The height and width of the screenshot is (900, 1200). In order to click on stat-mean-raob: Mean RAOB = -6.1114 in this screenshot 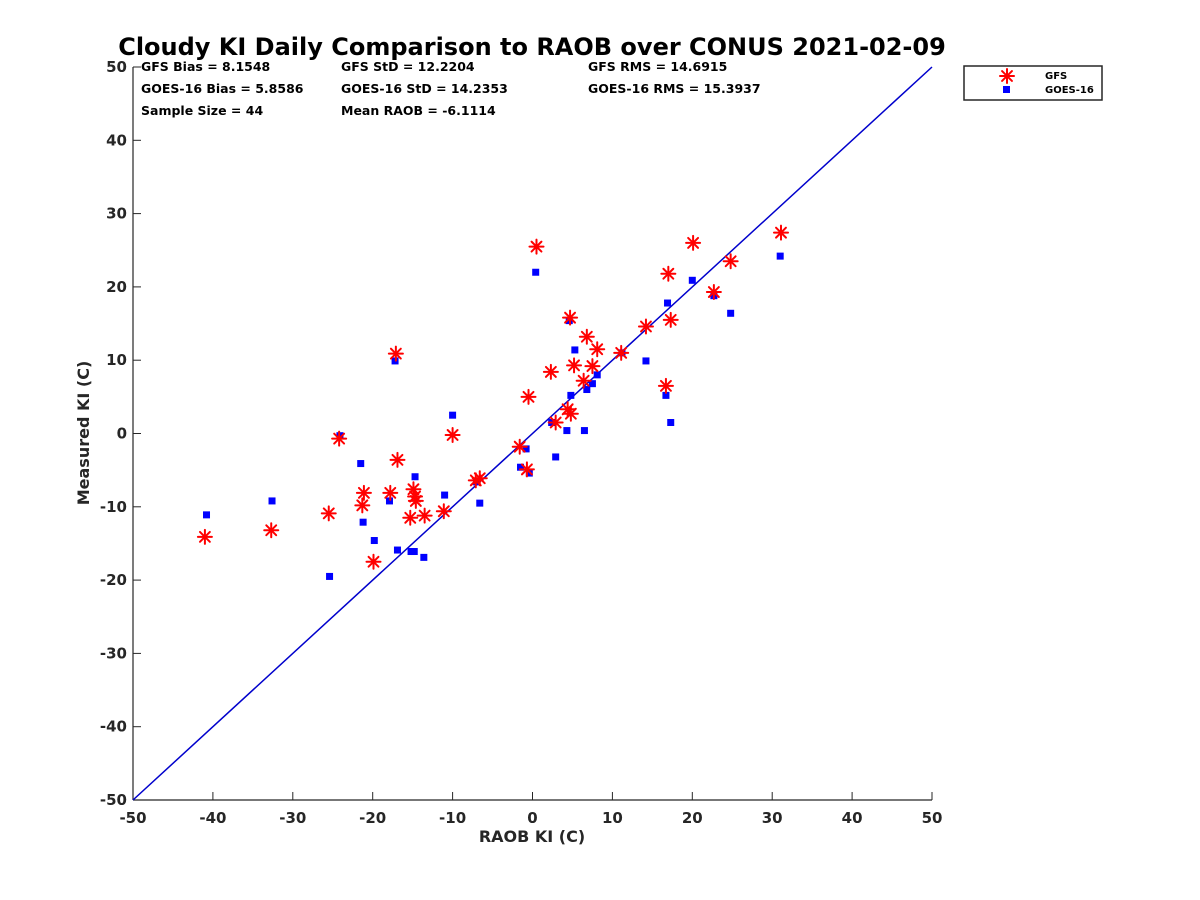, I will do `click(418, 110)`.